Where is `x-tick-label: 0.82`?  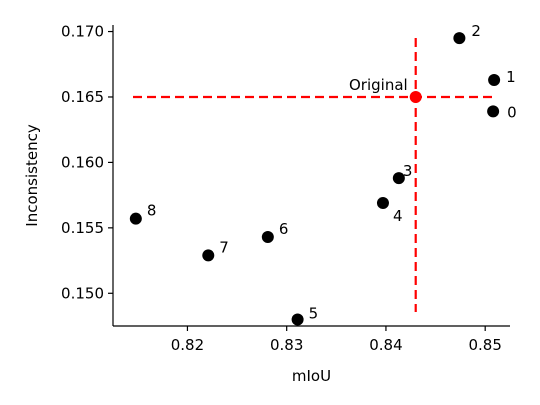 x-tick-label: 0.82 is located at coordinates (187, 345).